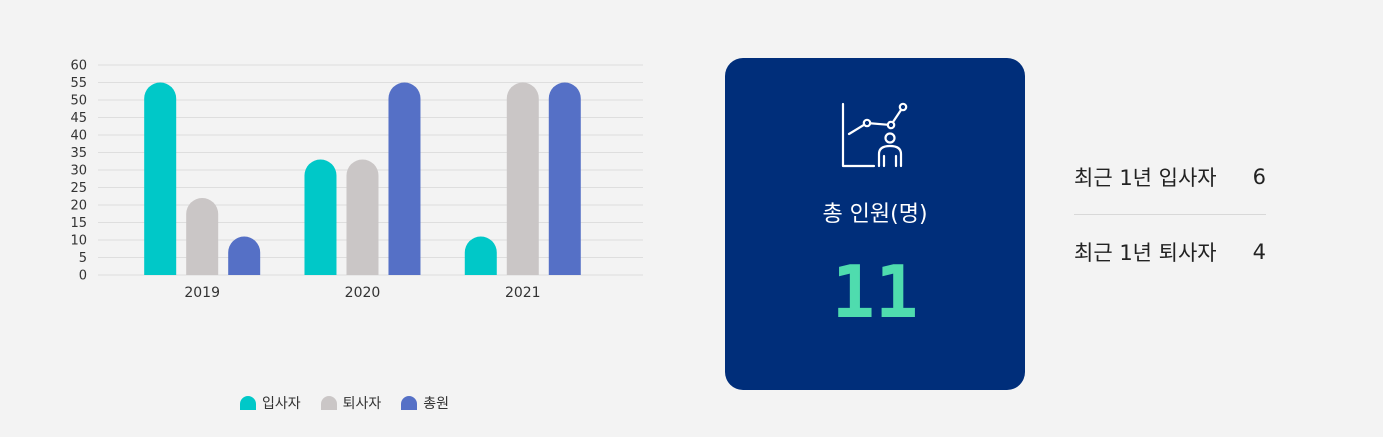 The height and width of the screenshot is (437, 1383). I want to click on legend-swatch-hires, so click(248, 403).